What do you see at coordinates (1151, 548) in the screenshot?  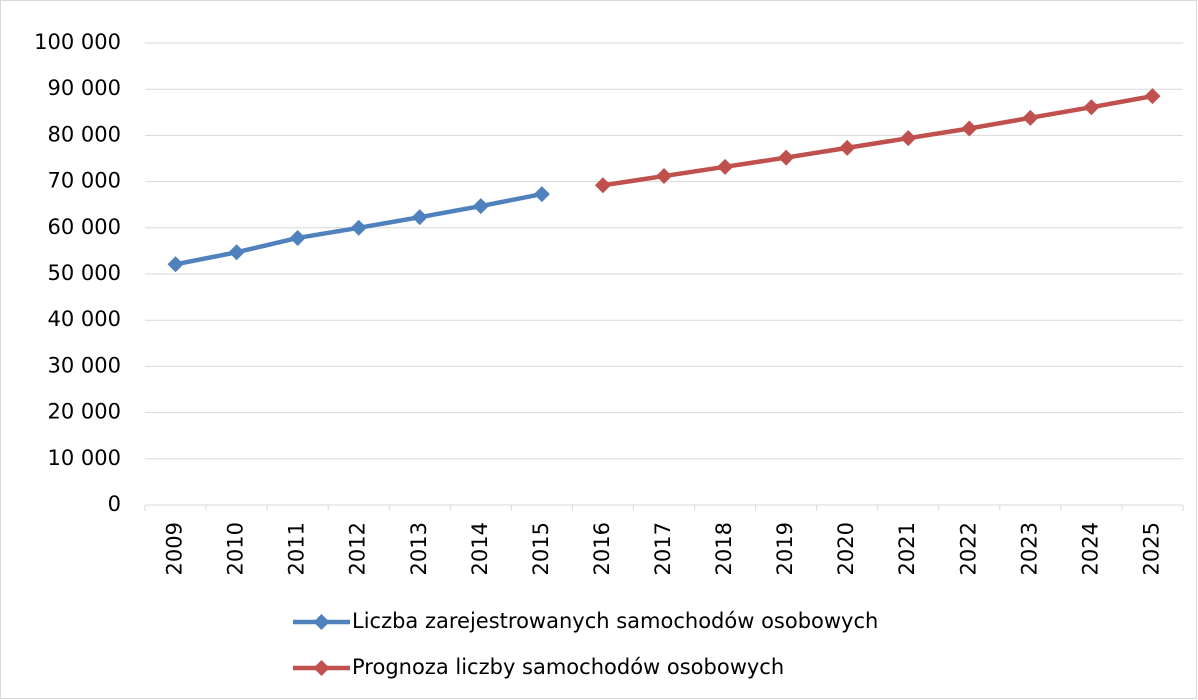 I see `x-tick-label: 2025` at bounding box center [1151, 548].